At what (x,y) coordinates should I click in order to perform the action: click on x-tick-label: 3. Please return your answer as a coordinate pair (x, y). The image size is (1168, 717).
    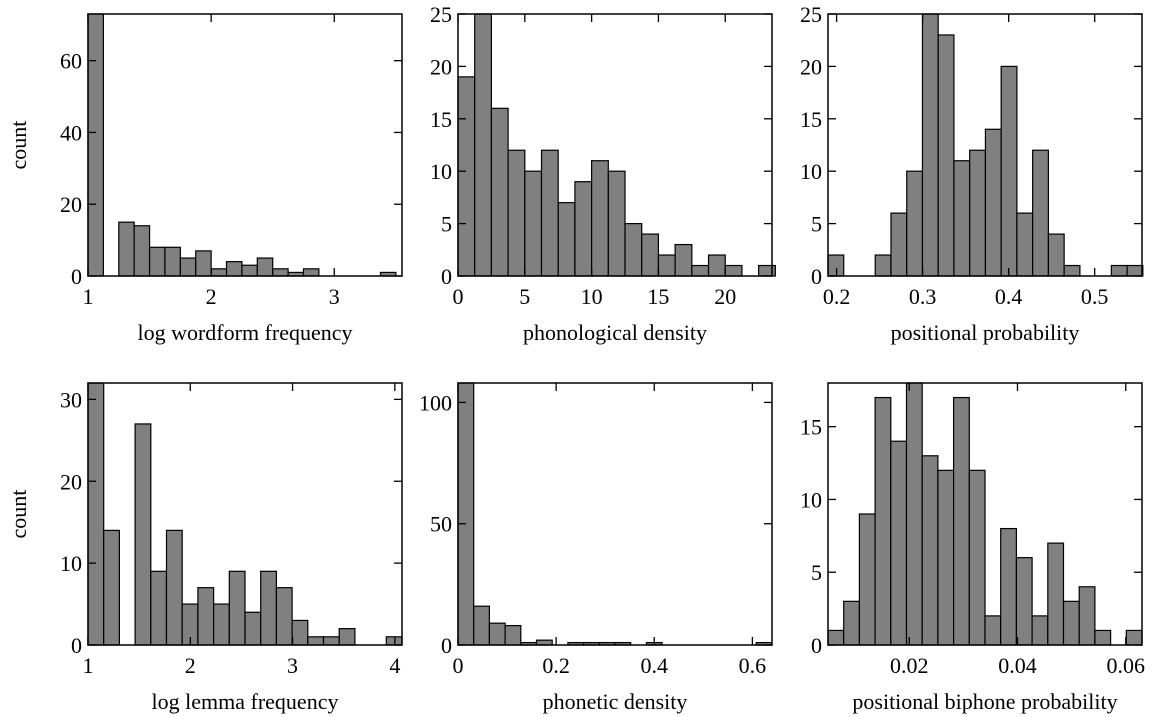
    Looking at the image, I should click on (292, 665).